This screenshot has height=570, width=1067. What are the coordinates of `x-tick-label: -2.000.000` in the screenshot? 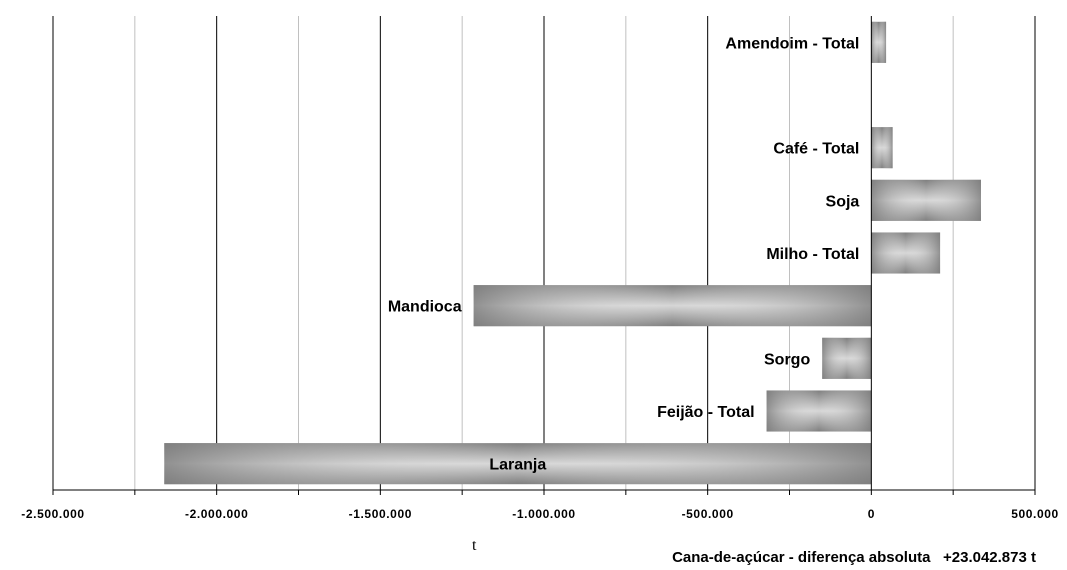 It's located at (216, 514).